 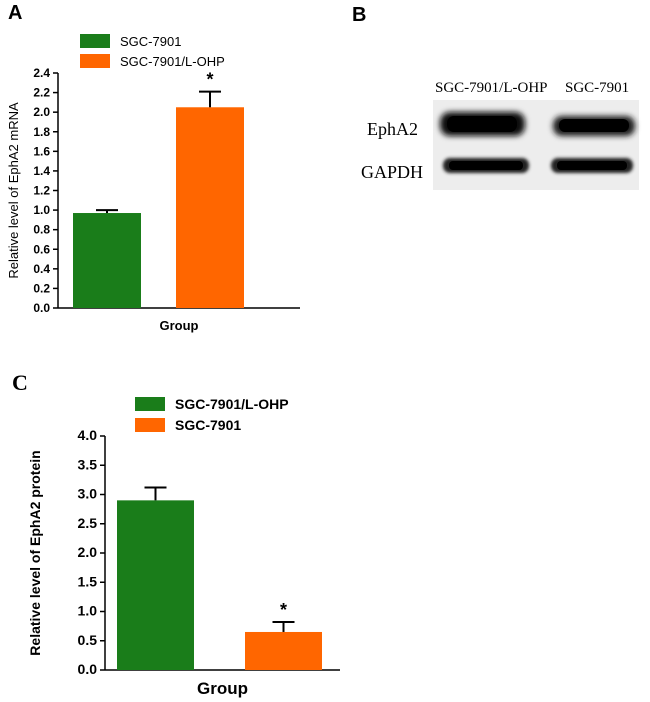 I want to click on blot-row-label: GAPDH, so click(x=392, y=172).